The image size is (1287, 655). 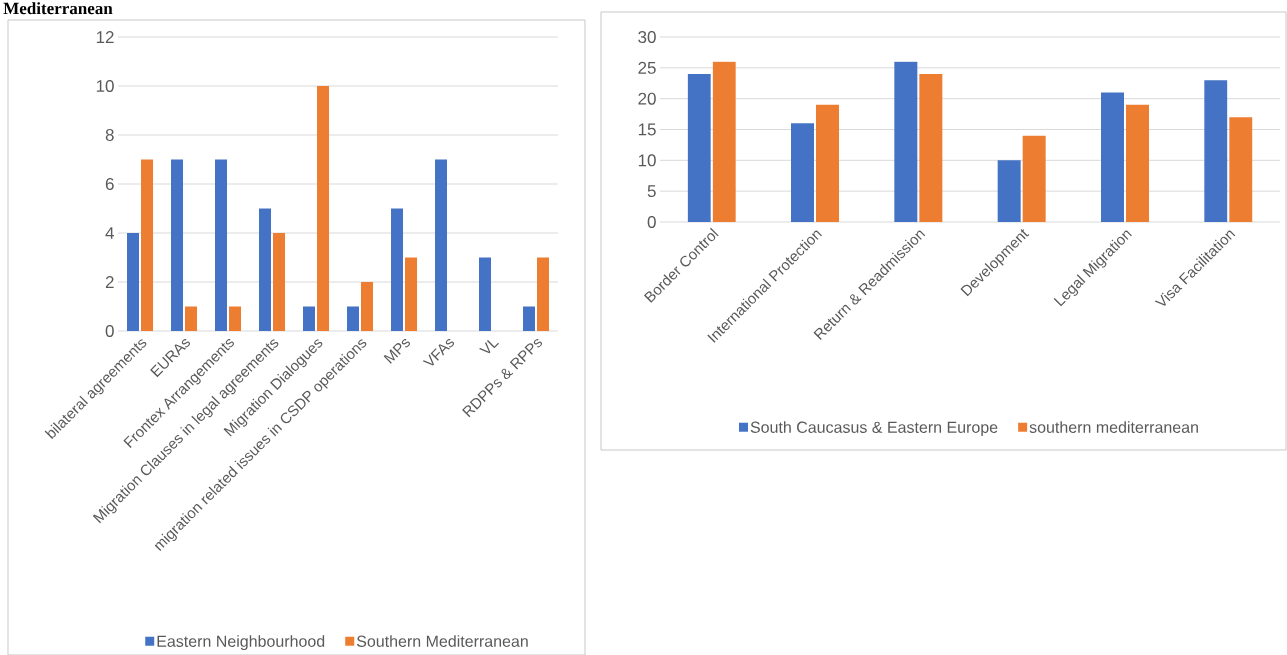 What do you see at coordinates (109, 282) in the screenshot?
I see `y-tick-label: 2` at bounding box center [109, 282].